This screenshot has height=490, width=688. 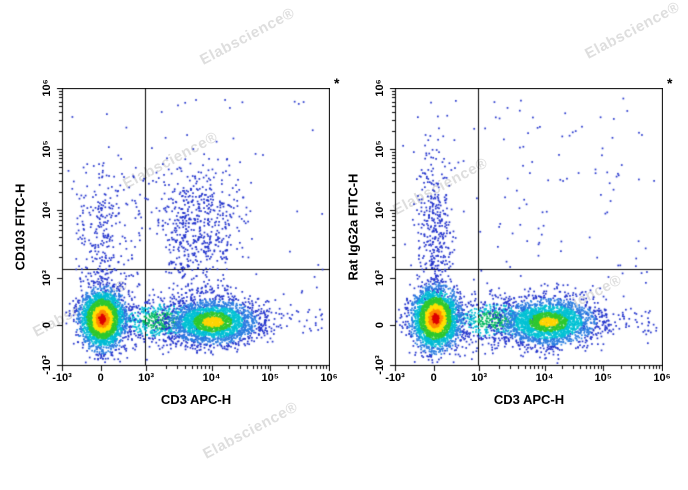 What do you see at coordinates (353, 227) in the screenshot?
I see `y-axis-label: Rat IgG2a FITC-H` at bounding box center [353, 227].